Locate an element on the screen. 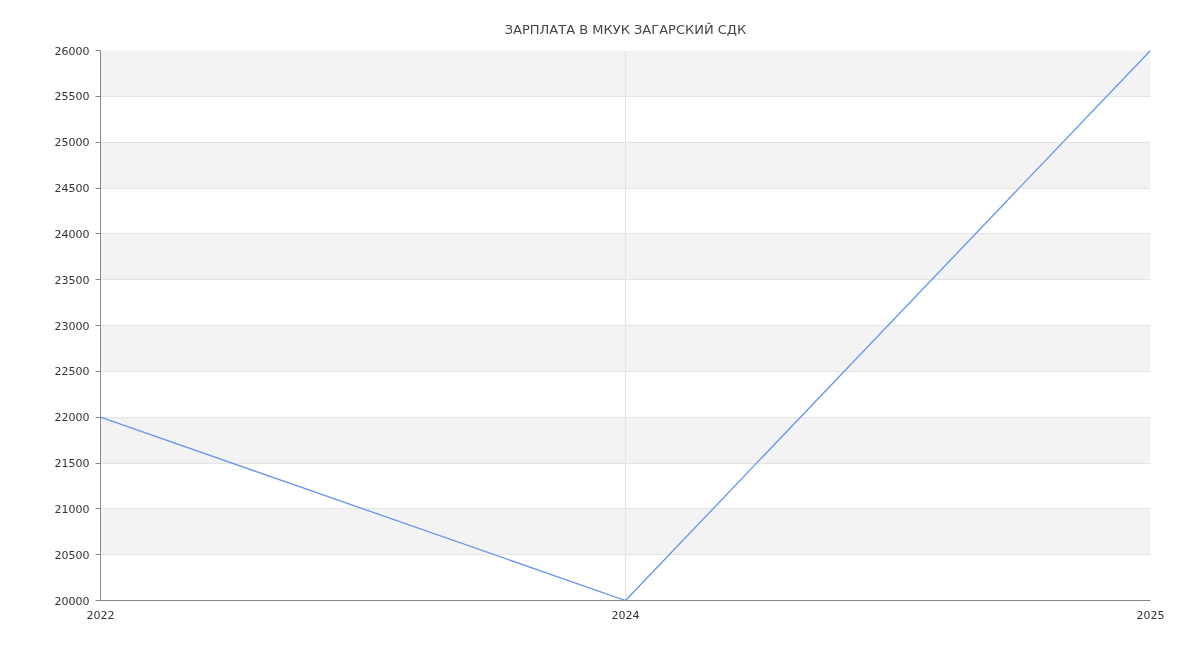 The height and width of the screenshot is (650, 1200). y-tick-label: 21000 is located at coordinates (72, 509).